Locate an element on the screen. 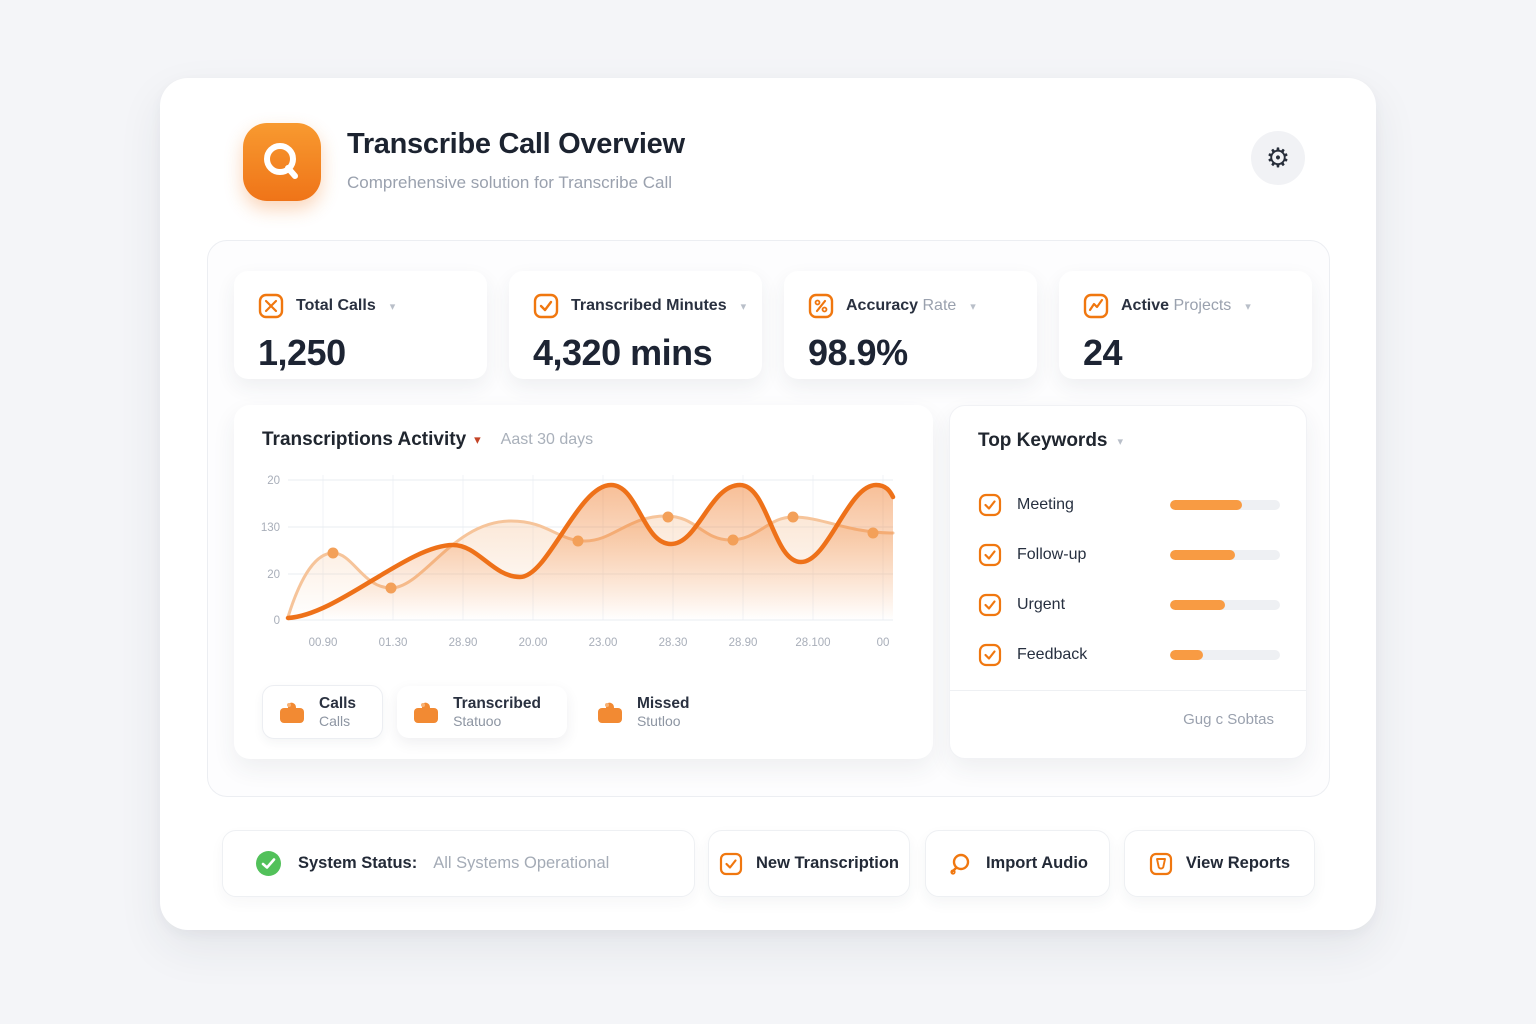 The height and width of the screenshot is (1024, 1536). button-label: Import Audio is located at coordinates (1037, 863).